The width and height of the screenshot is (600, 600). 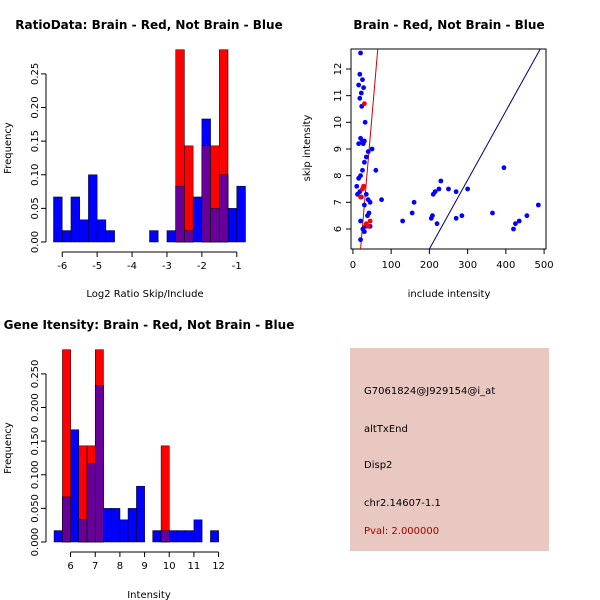 What do you see at coordinates (338, 202) in the screenshot?
I see `scatter-y-tick-label-1: 7` at bounding box center [338, 202].